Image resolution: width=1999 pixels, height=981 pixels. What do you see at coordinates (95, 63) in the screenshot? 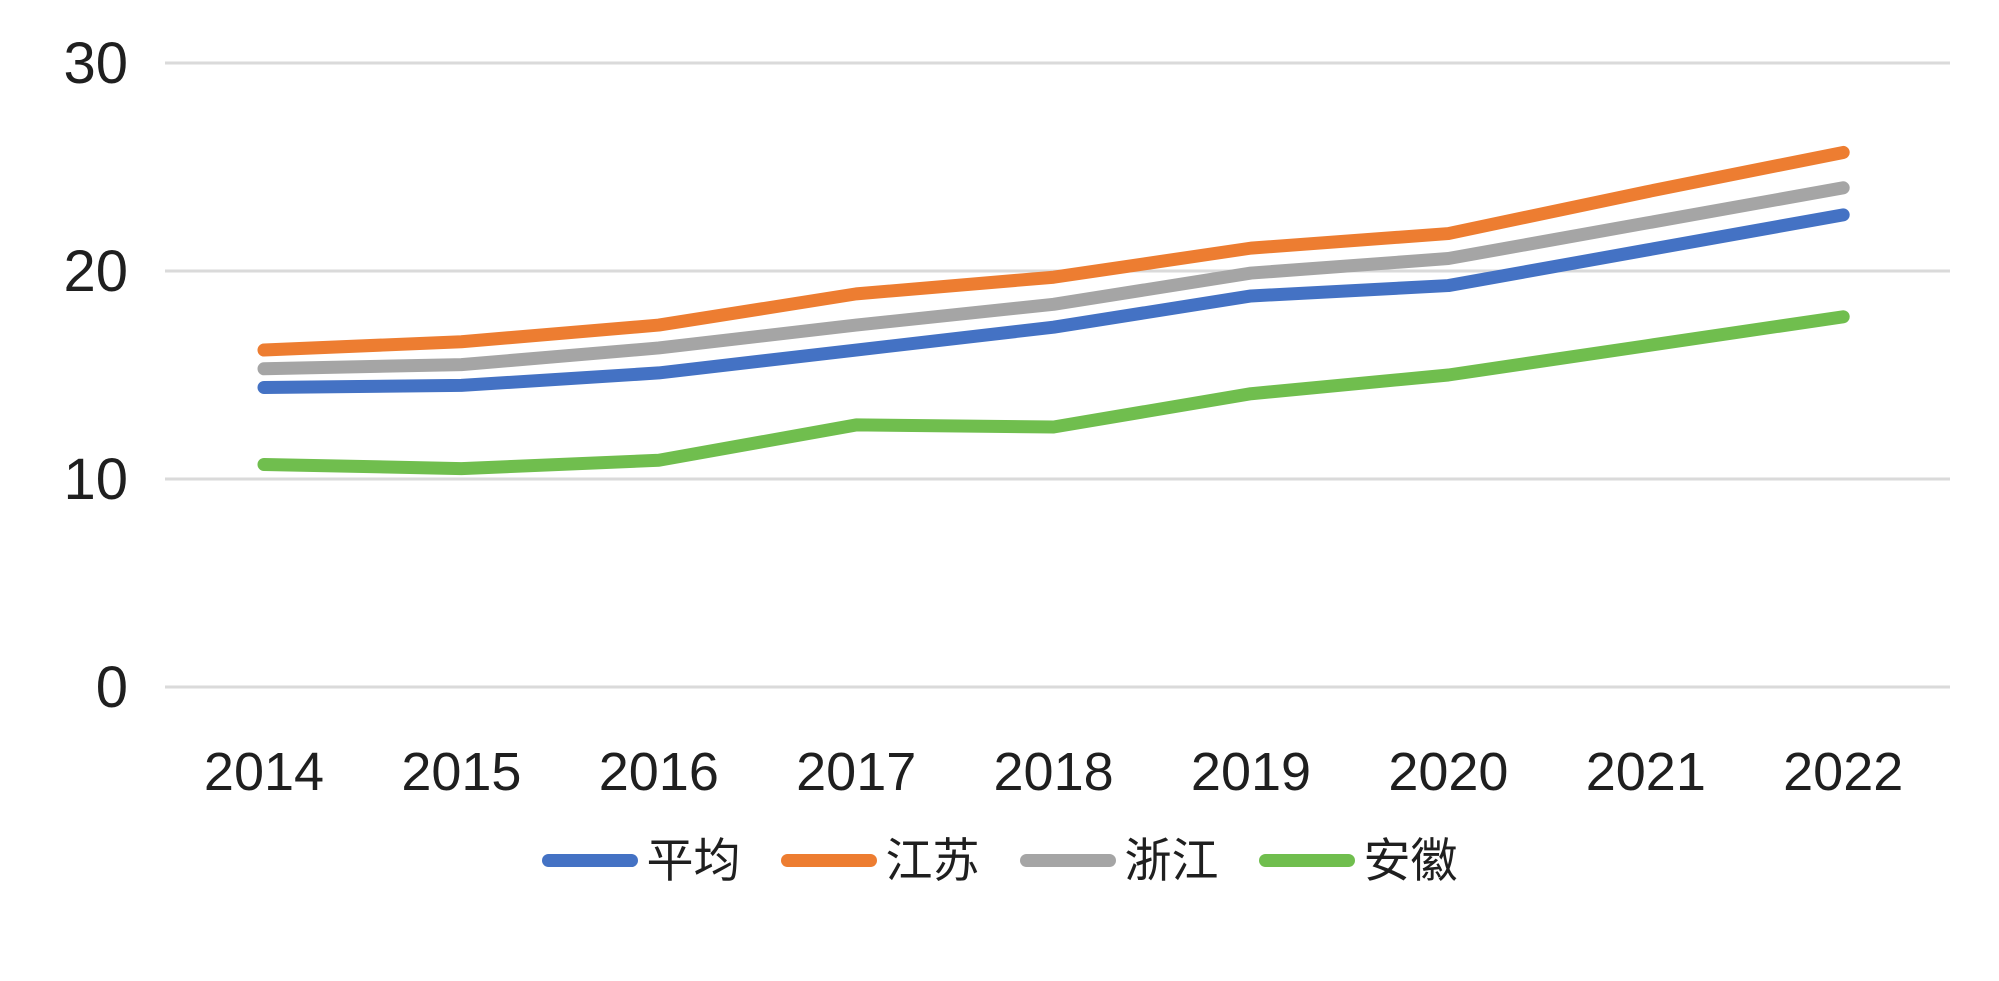
I see `y-axis-tick-label: 30` at bounding box center [95, 63].